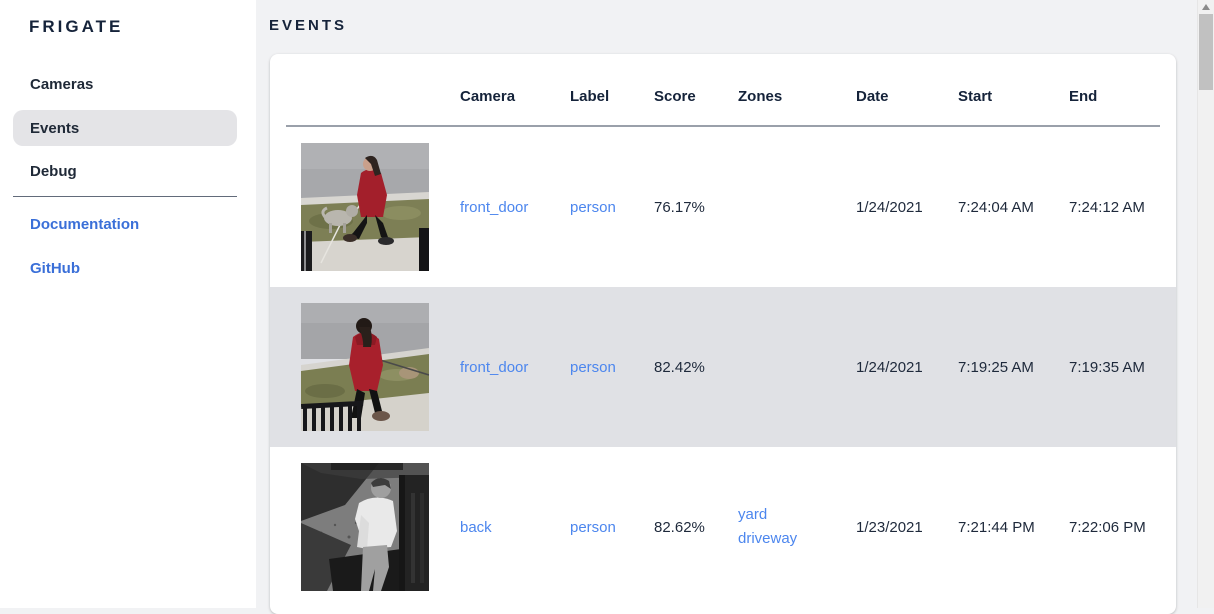 The height and width of the screenshot is (614, 1214). Describe the element at coordinates (675, 96) in the screenshot. I see `column-header-score: Score` at that location.